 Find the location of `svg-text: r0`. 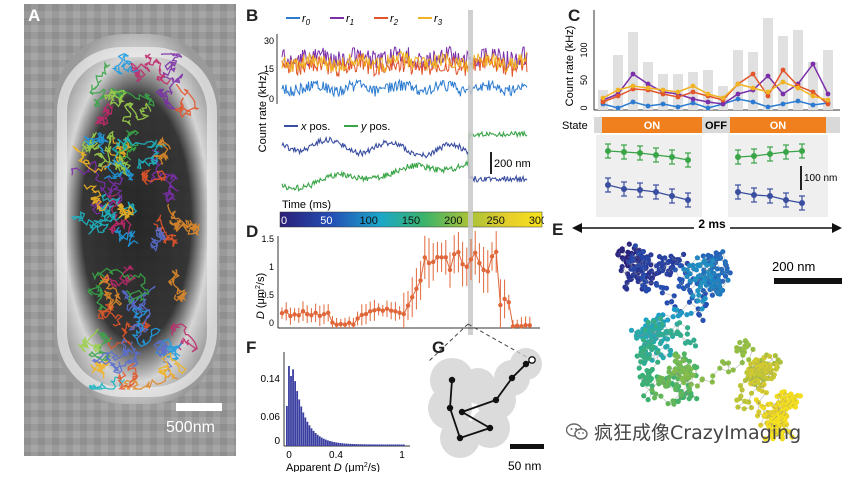

svg-text: r0 is located at coordinates (306, 20).